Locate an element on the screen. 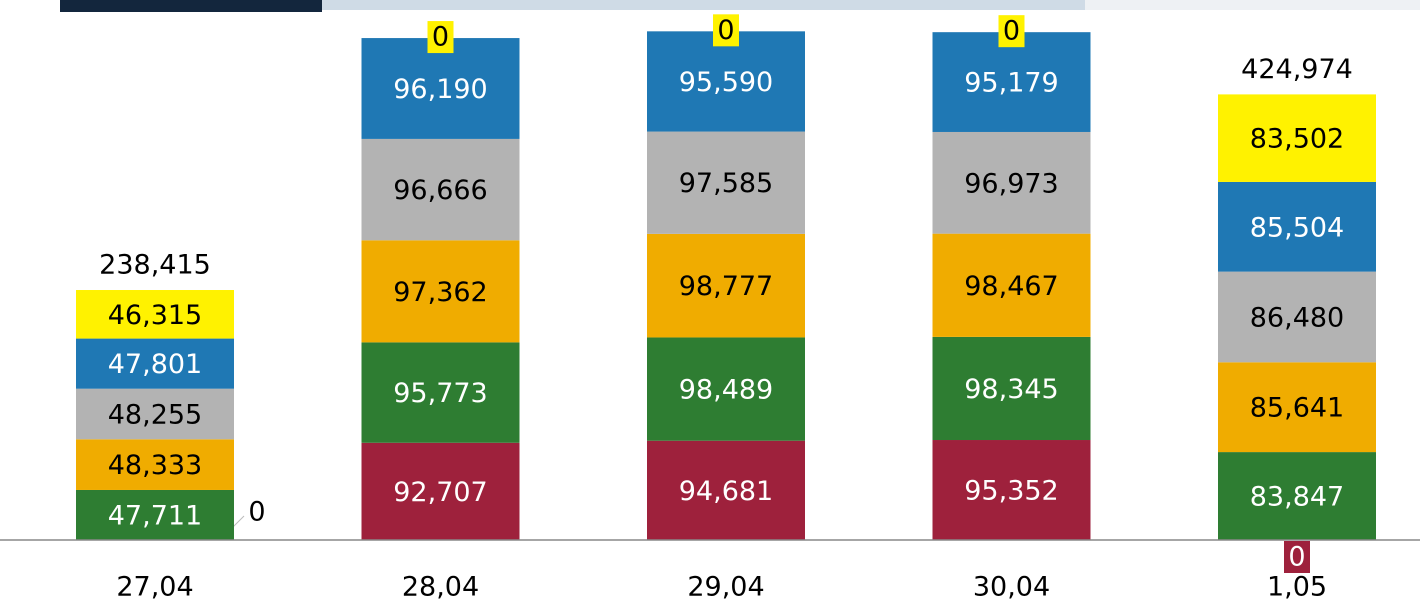  data-label: 95,352 is located at coordinates (1011, 491).